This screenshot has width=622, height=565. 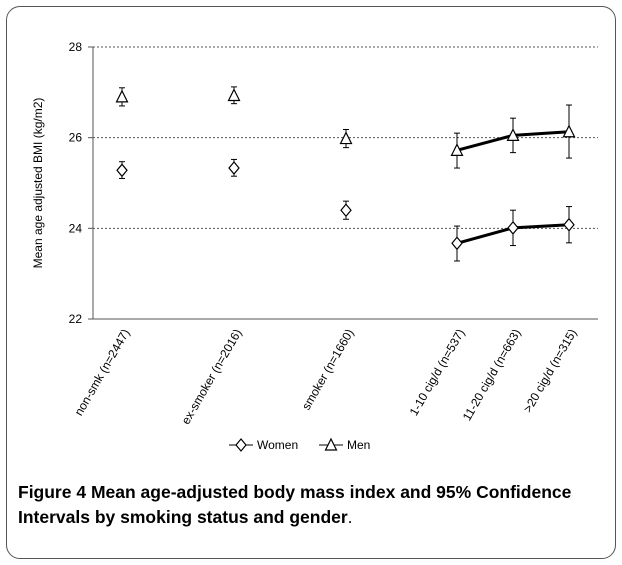 I want to click on y-axis-label: Mean age adjusted BMI (kg/m2), so click(x=38, y=183).